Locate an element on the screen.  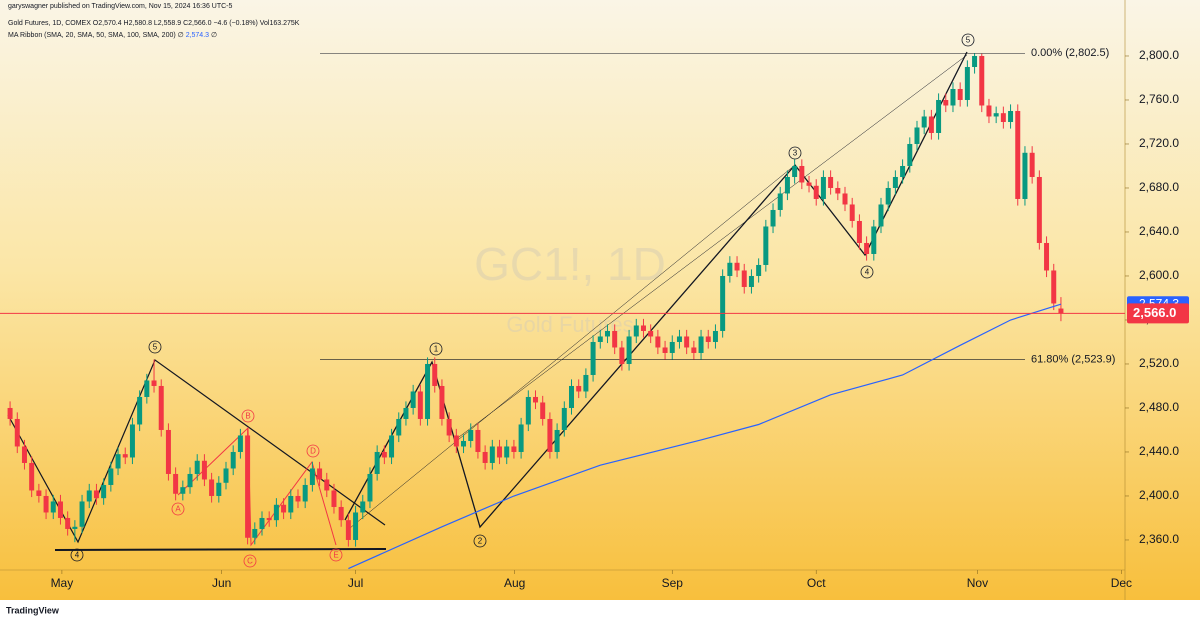
x-tick-label: Oct is located at coordinates (816, 583).